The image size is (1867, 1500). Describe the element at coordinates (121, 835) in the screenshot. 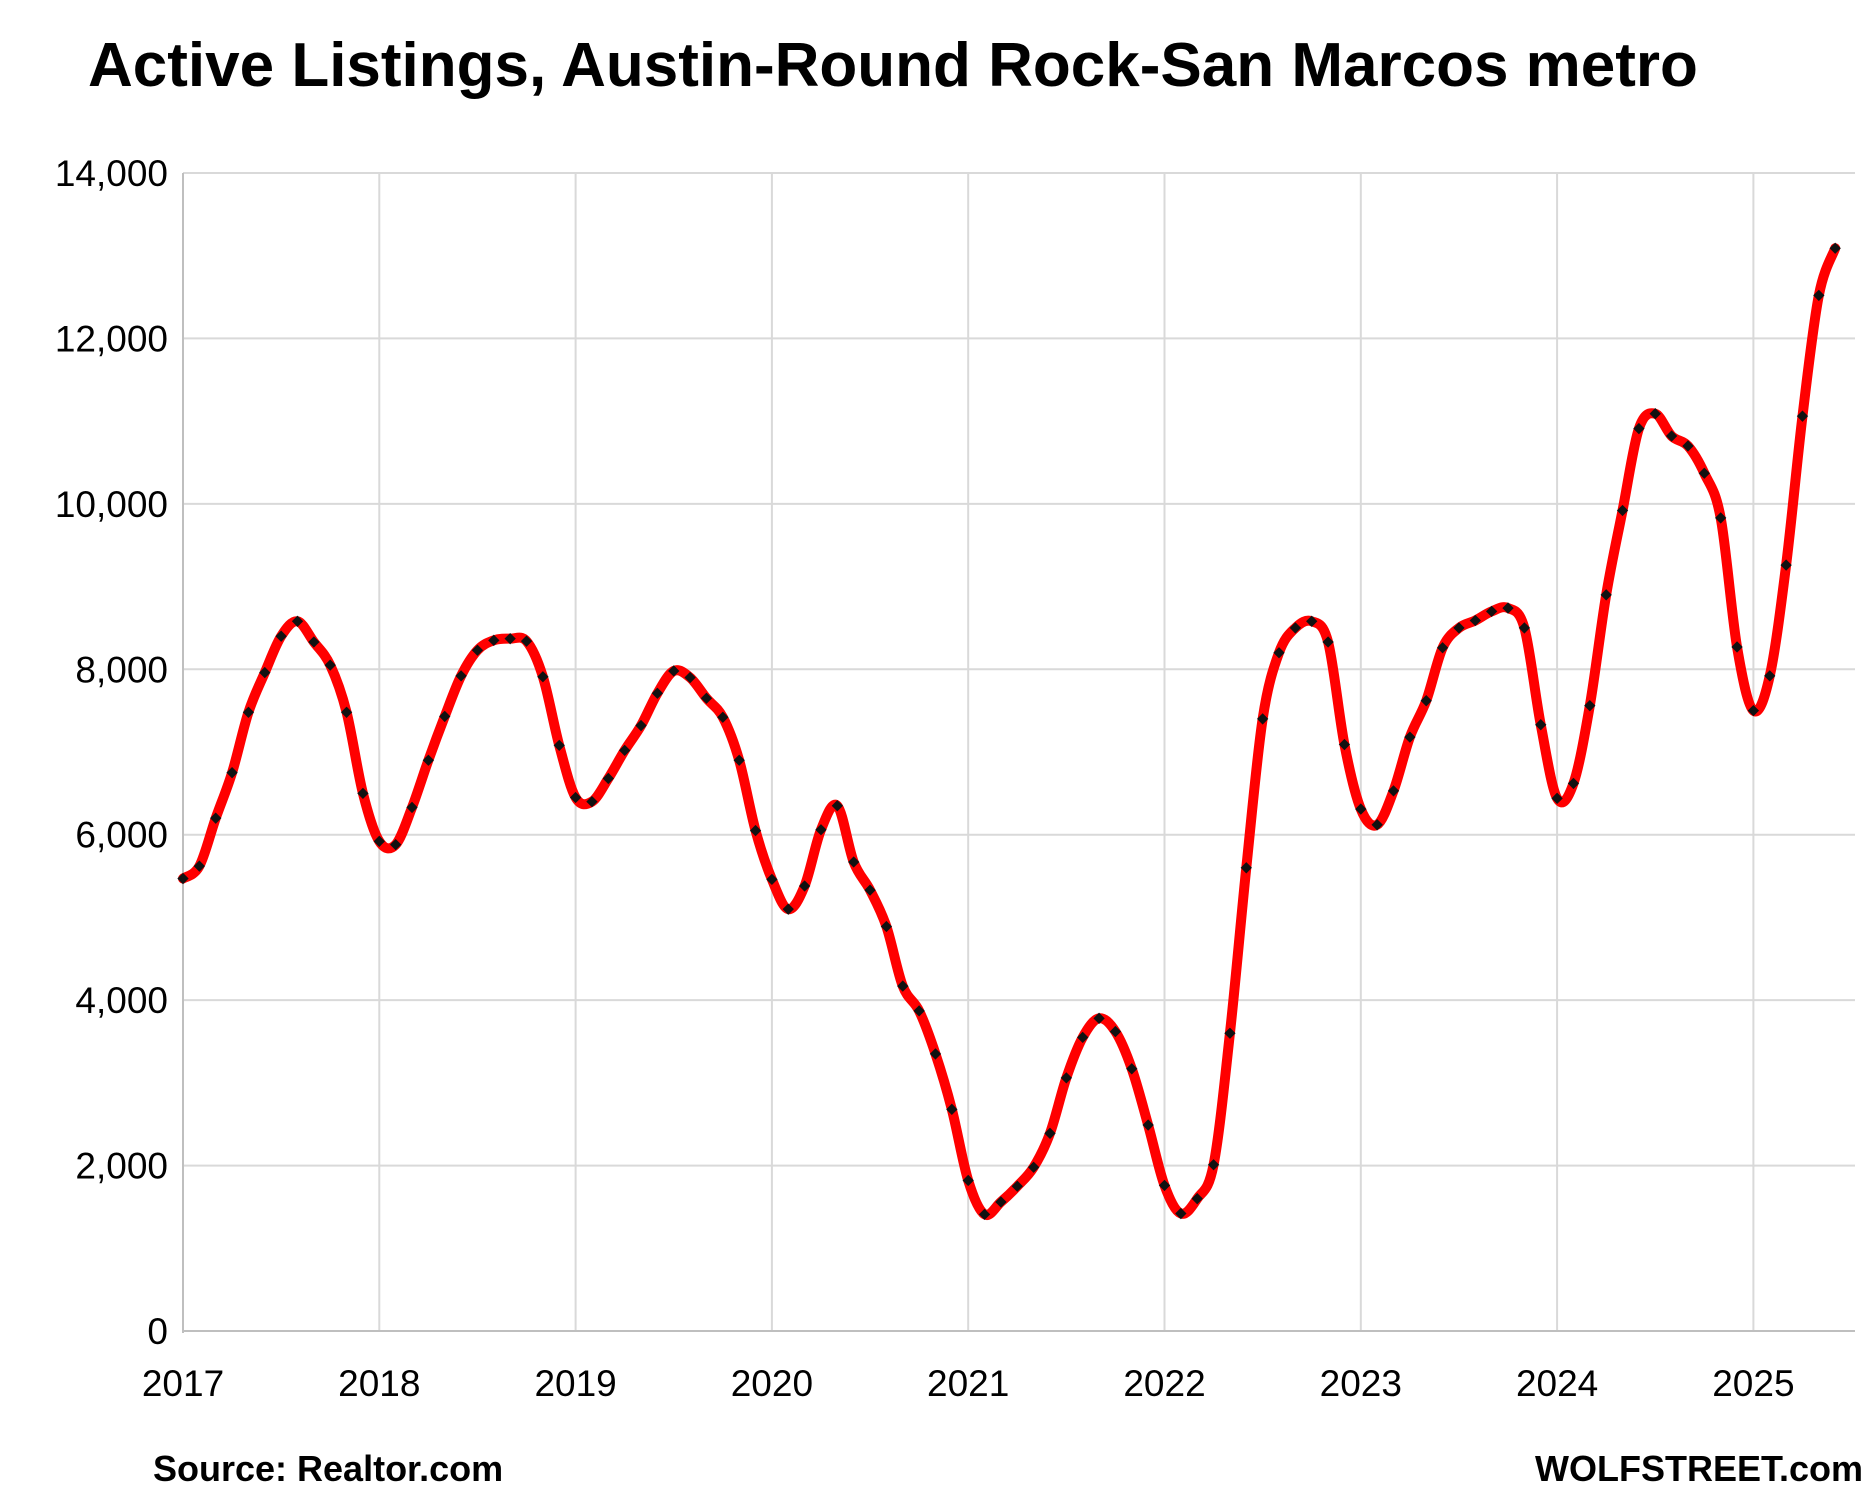

I see `y-tick-label: 6,000` at that location.